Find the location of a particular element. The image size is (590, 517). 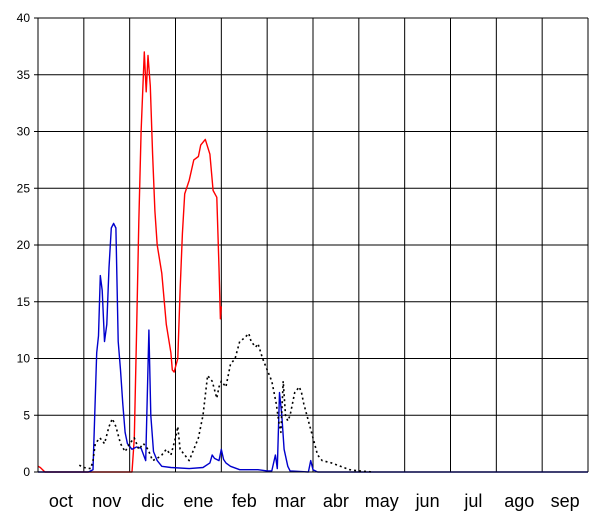

x-tick-label: feb is located at coordinates (244, 501).